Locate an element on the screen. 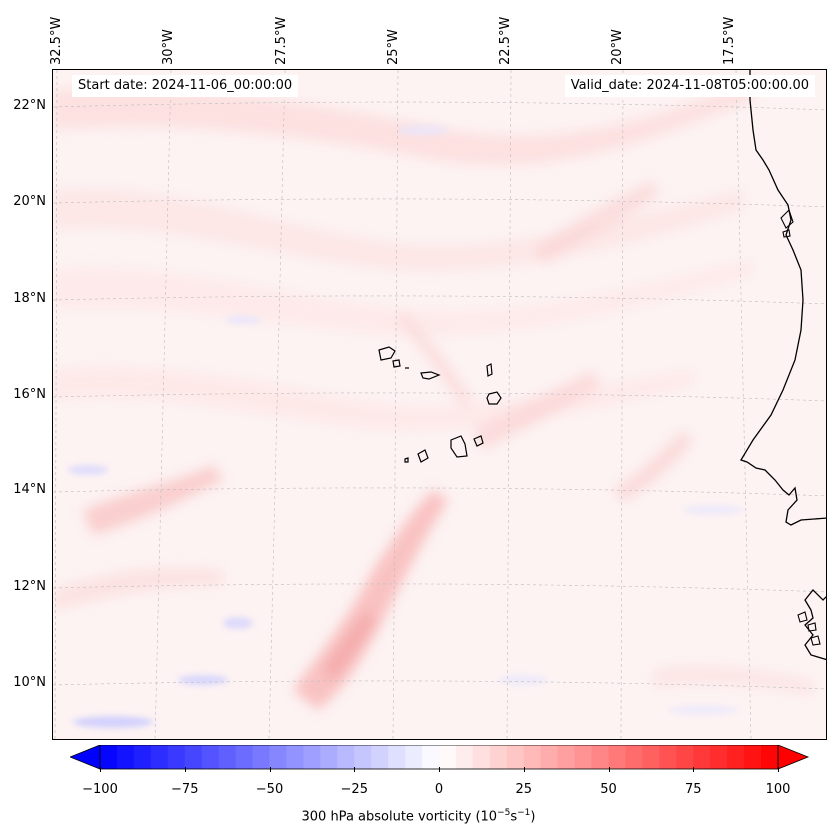  start-date-label: Start date: 2024-11-06_00:00:00 is located at coordinates (185, 86).